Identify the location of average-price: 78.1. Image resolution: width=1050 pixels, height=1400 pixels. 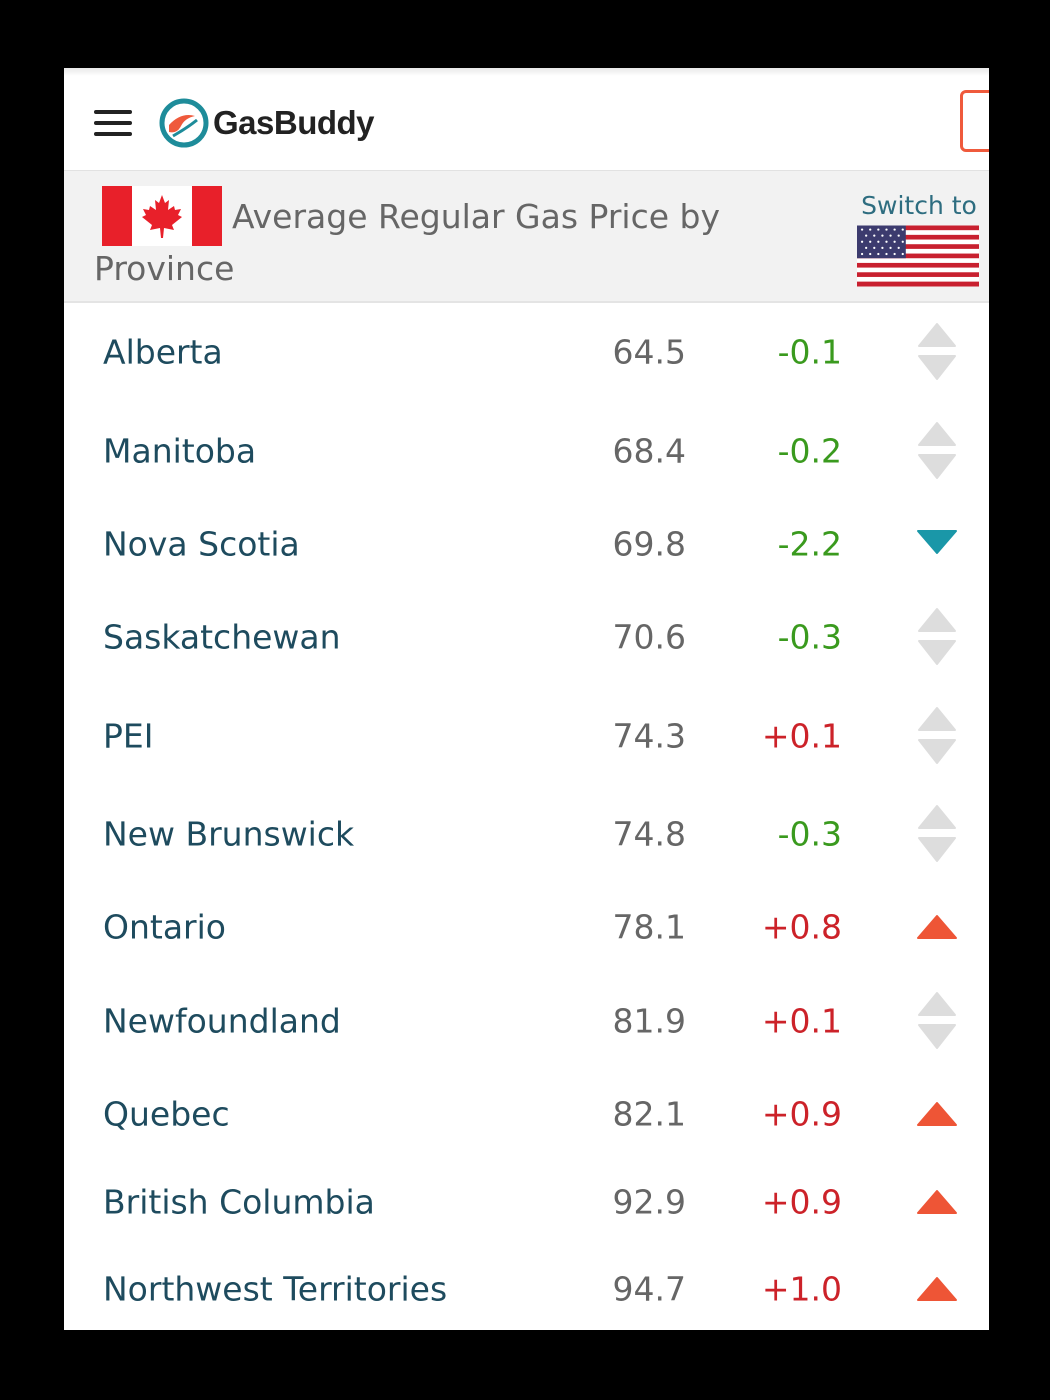
(649, 927).